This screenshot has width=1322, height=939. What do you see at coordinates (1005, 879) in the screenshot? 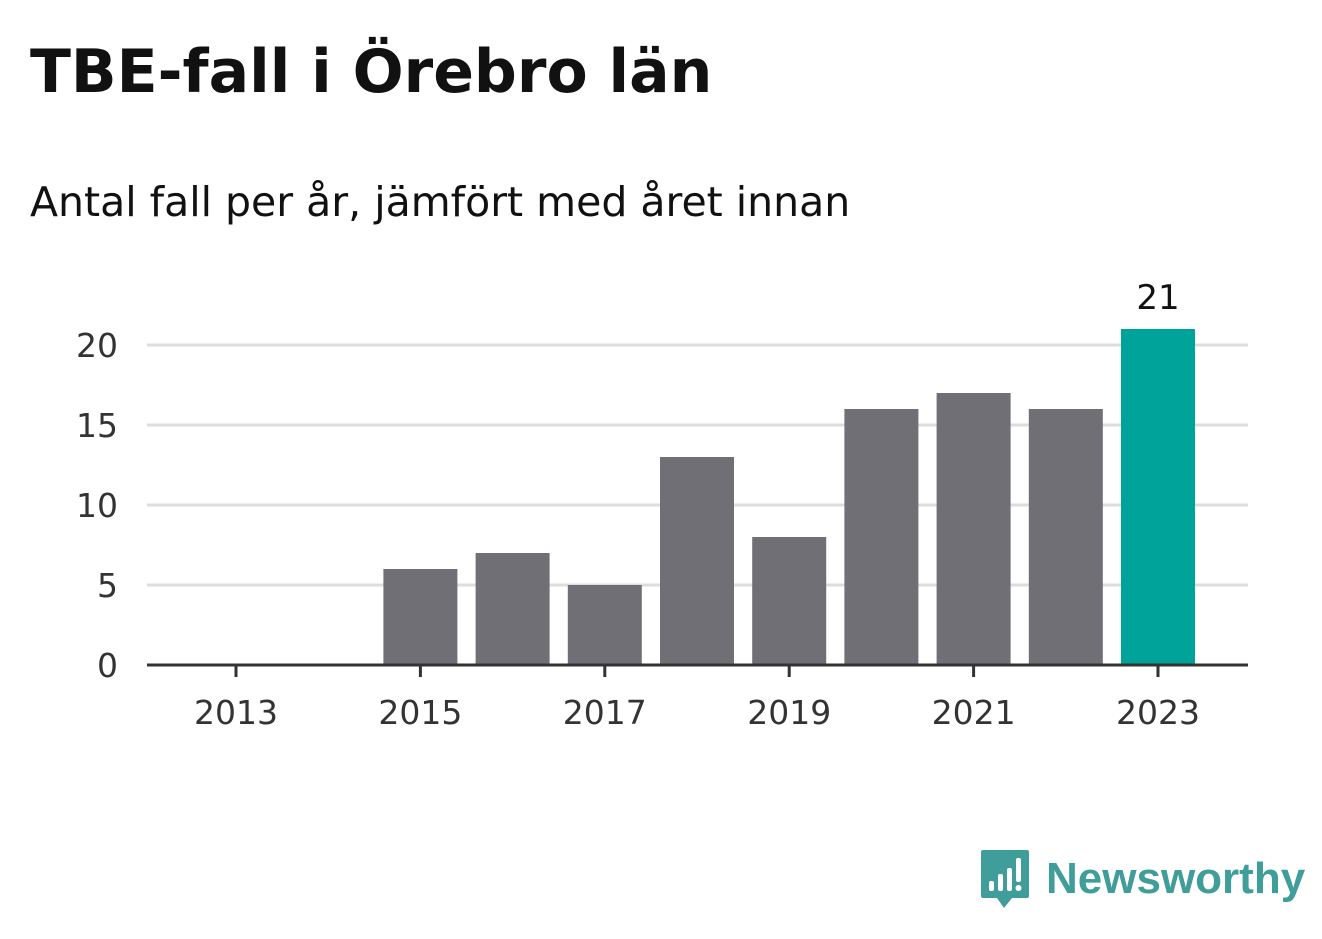
I see `newsworthy-logo-icon` at bounding box center [1005, 879].